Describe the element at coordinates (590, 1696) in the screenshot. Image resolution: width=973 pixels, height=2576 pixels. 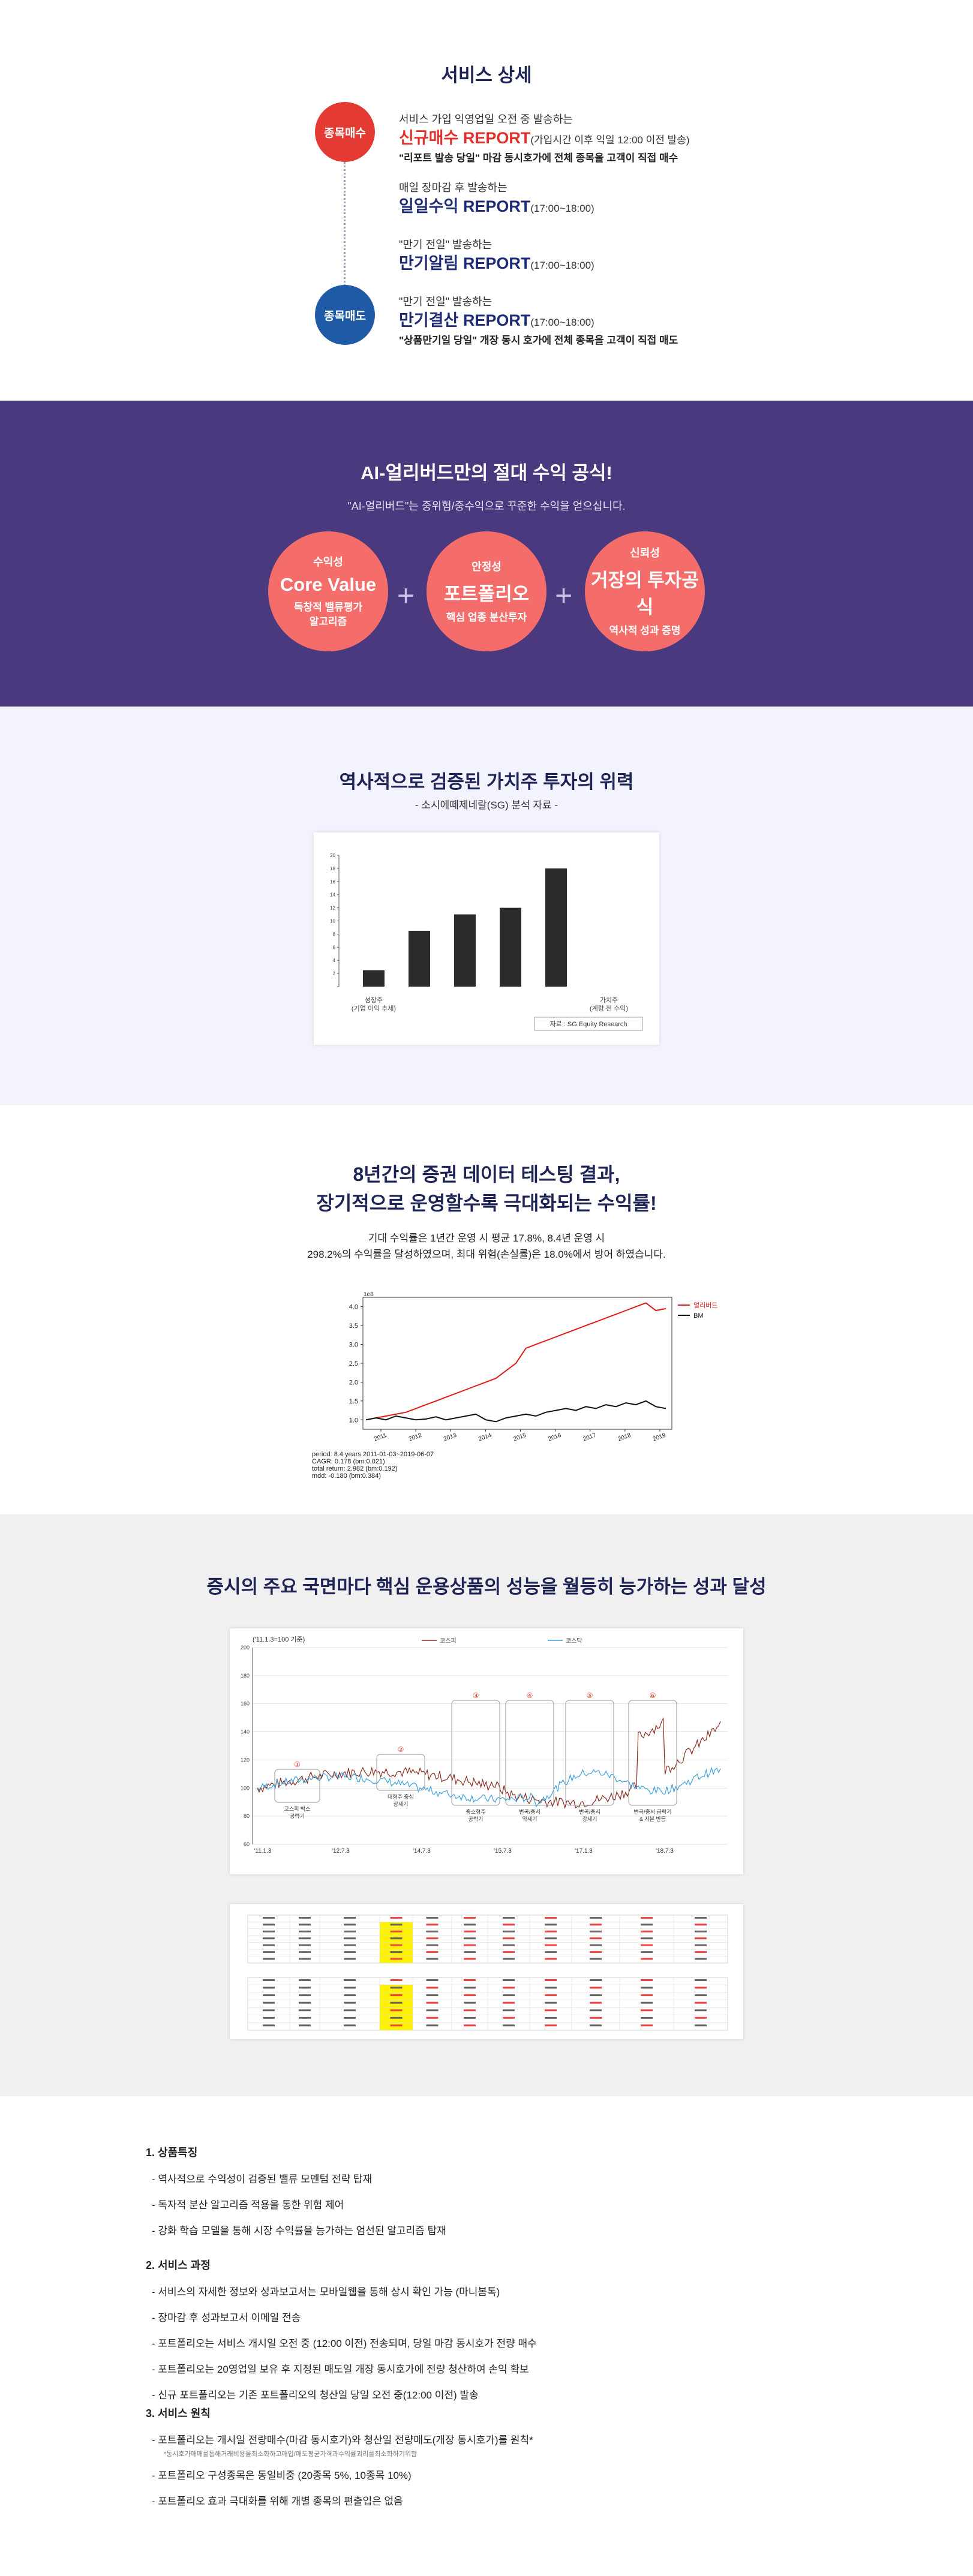
I see `phase-number: ⑤` at that location.